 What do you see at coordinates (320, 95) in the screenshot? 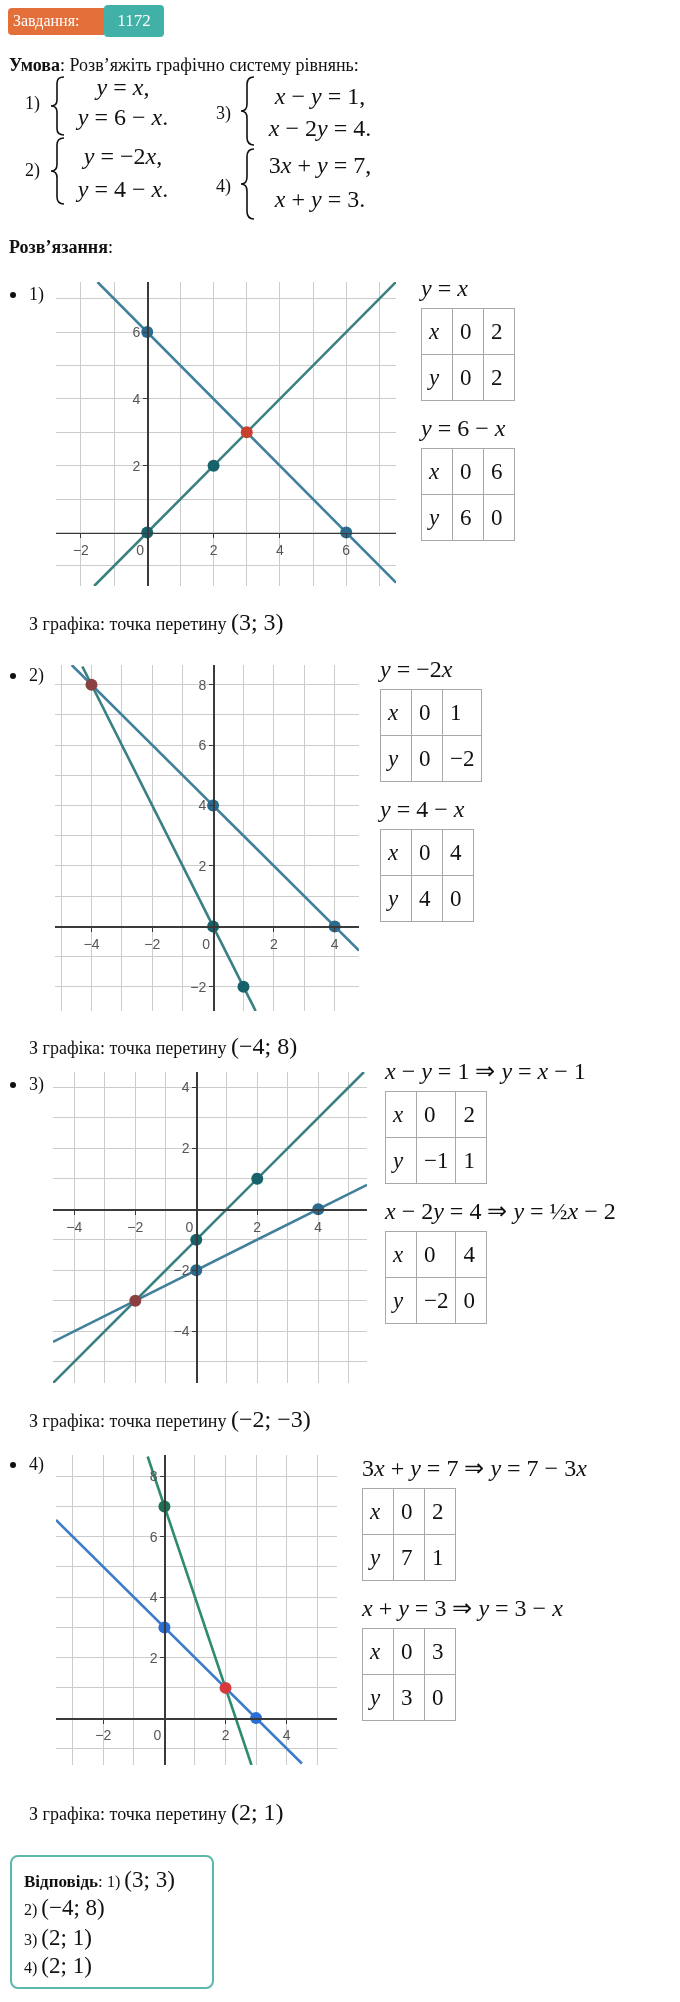
I see `text: x − y = 1,` at bounding box center [320, 95].